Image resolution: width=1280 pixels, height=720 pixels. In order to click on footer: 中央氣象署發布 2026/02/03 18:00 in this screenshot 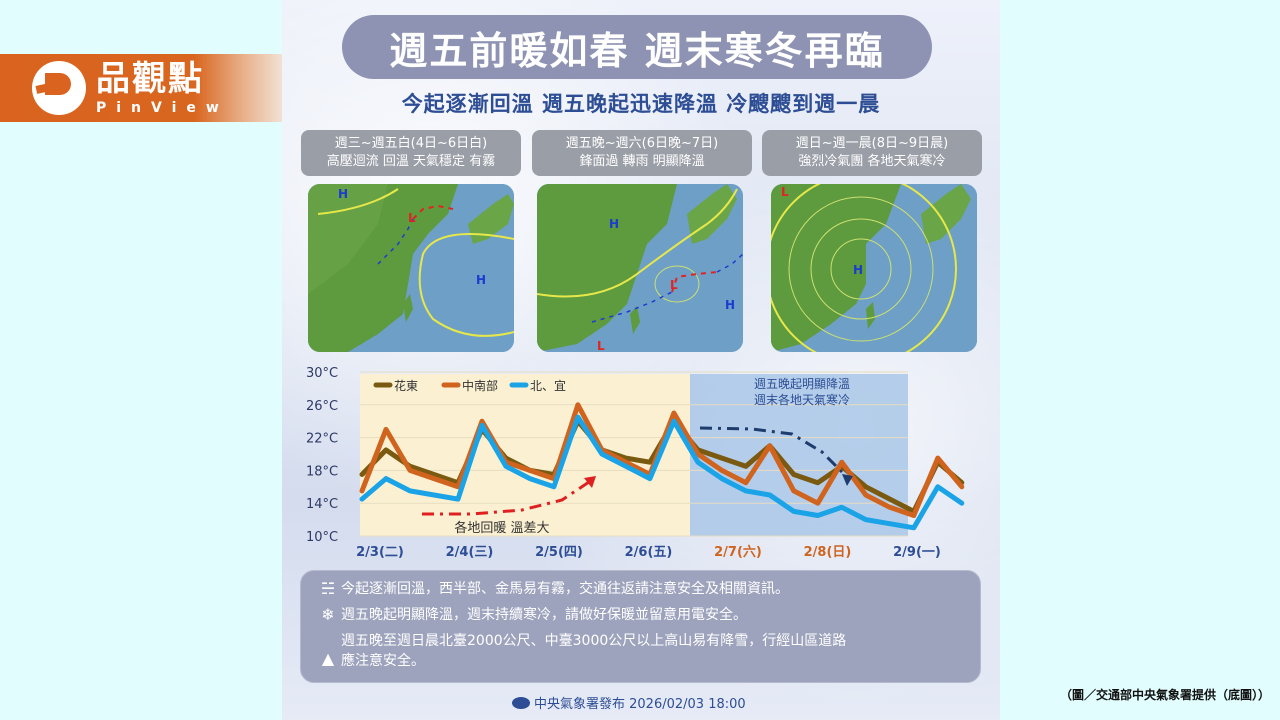, I will do `click(629, 702)`.